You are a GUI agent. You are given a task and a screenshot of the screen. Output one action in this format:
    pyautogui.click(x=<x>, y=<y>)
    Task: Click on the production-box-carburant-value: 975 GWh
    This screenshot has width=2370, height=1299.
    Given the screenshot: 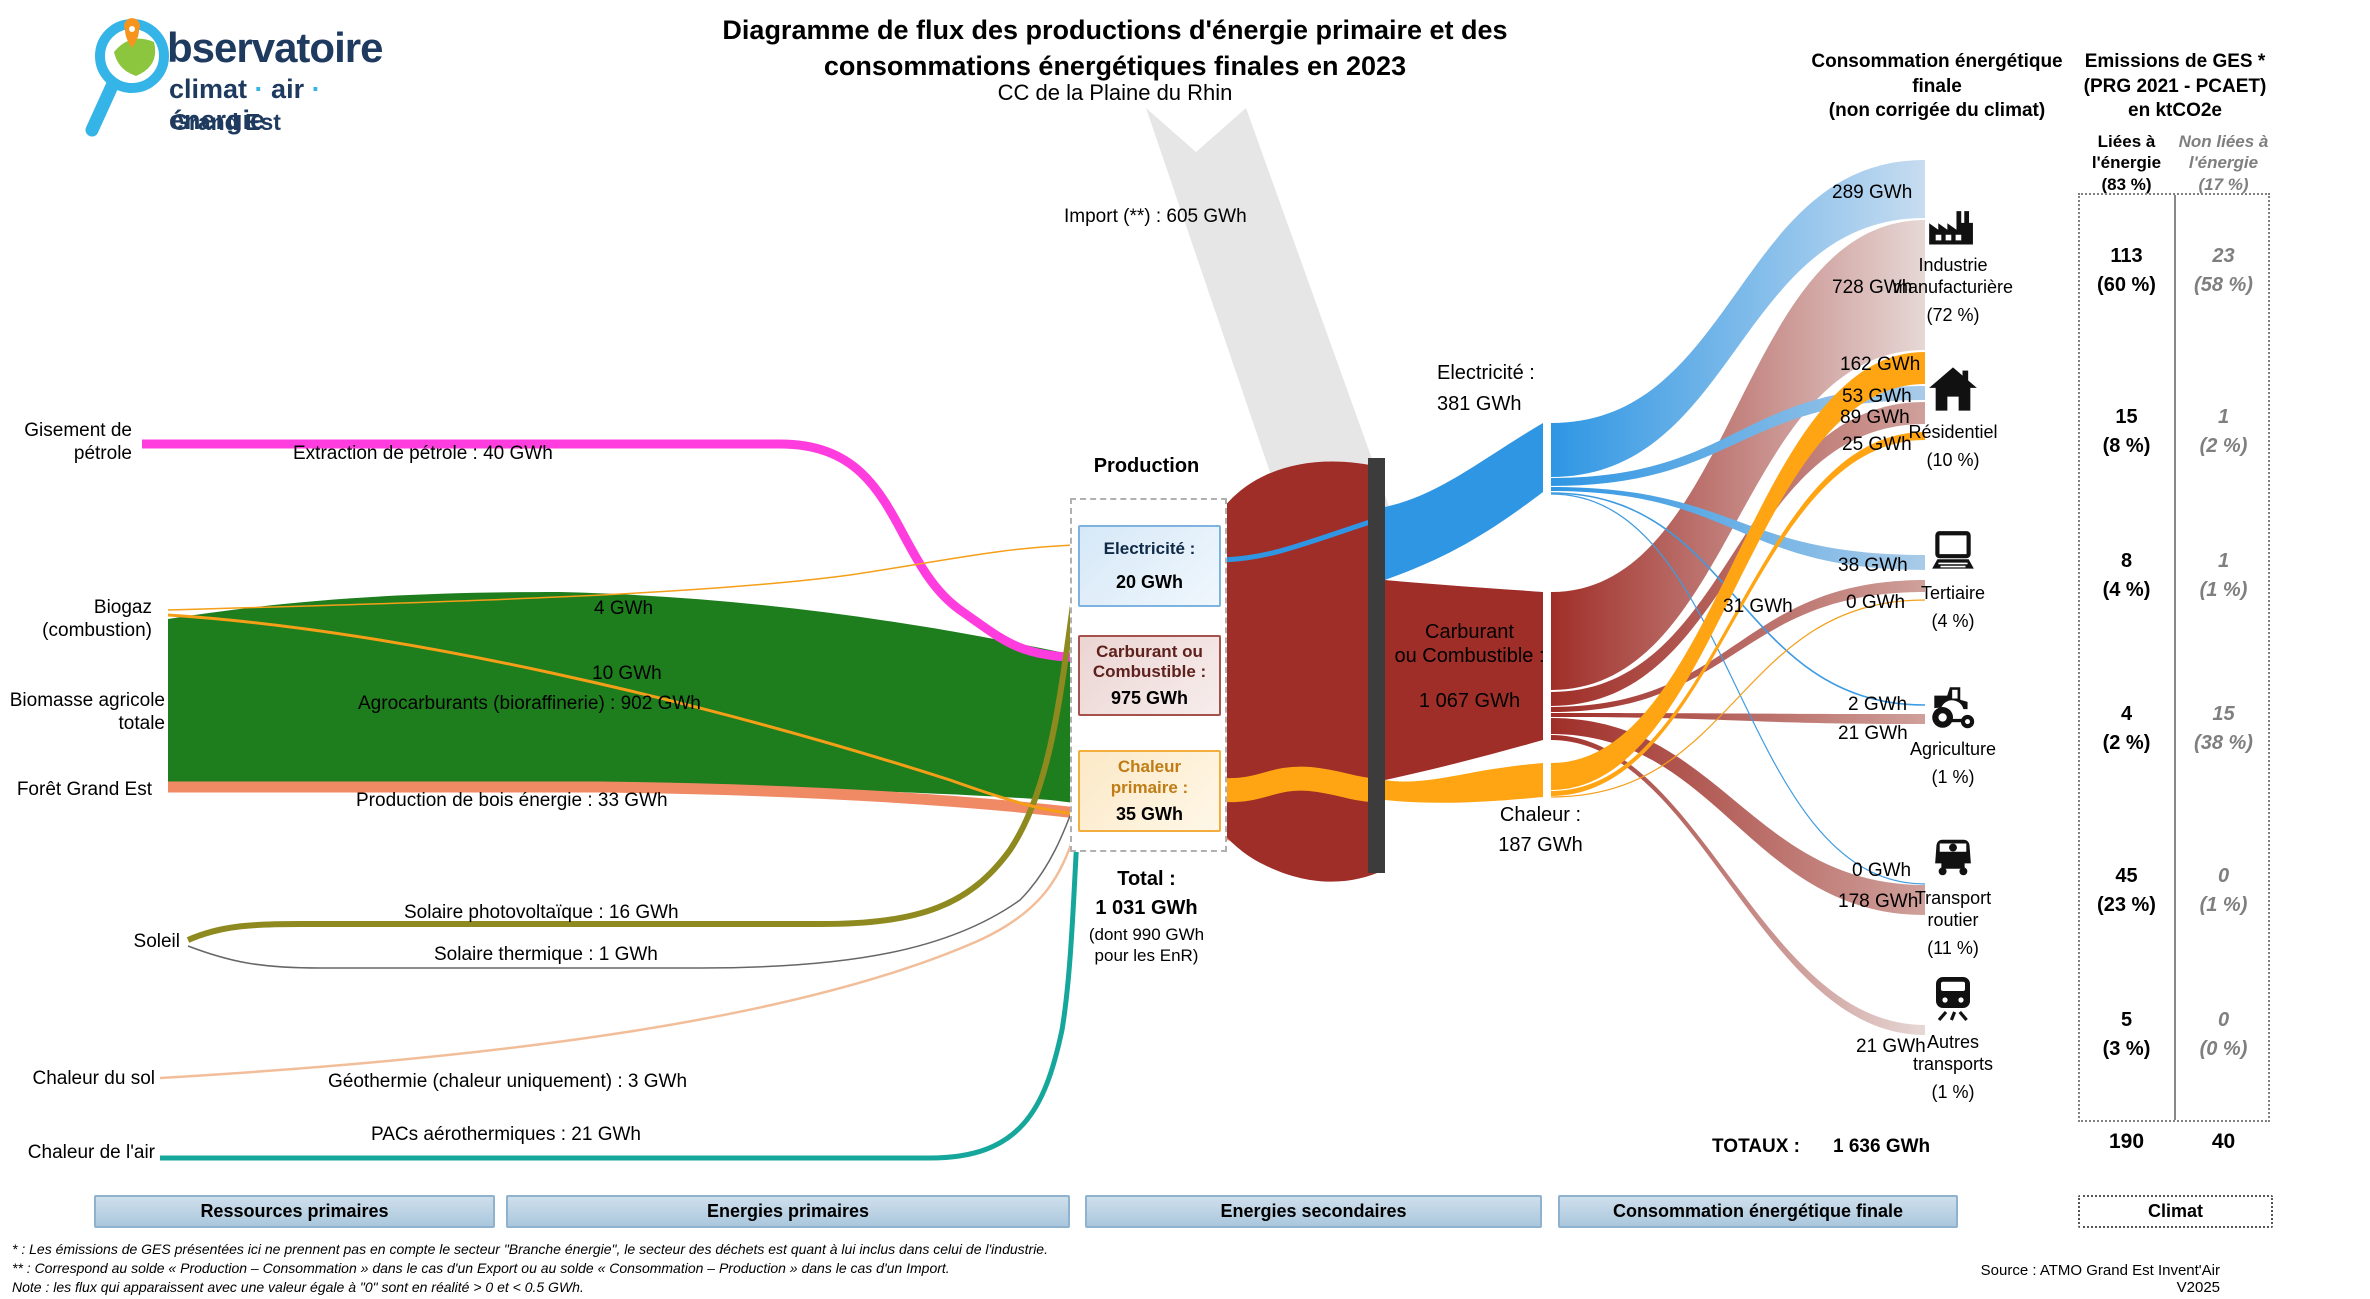 What is the action you would take?
    pyautogui.click(x=1149, y=697)
    